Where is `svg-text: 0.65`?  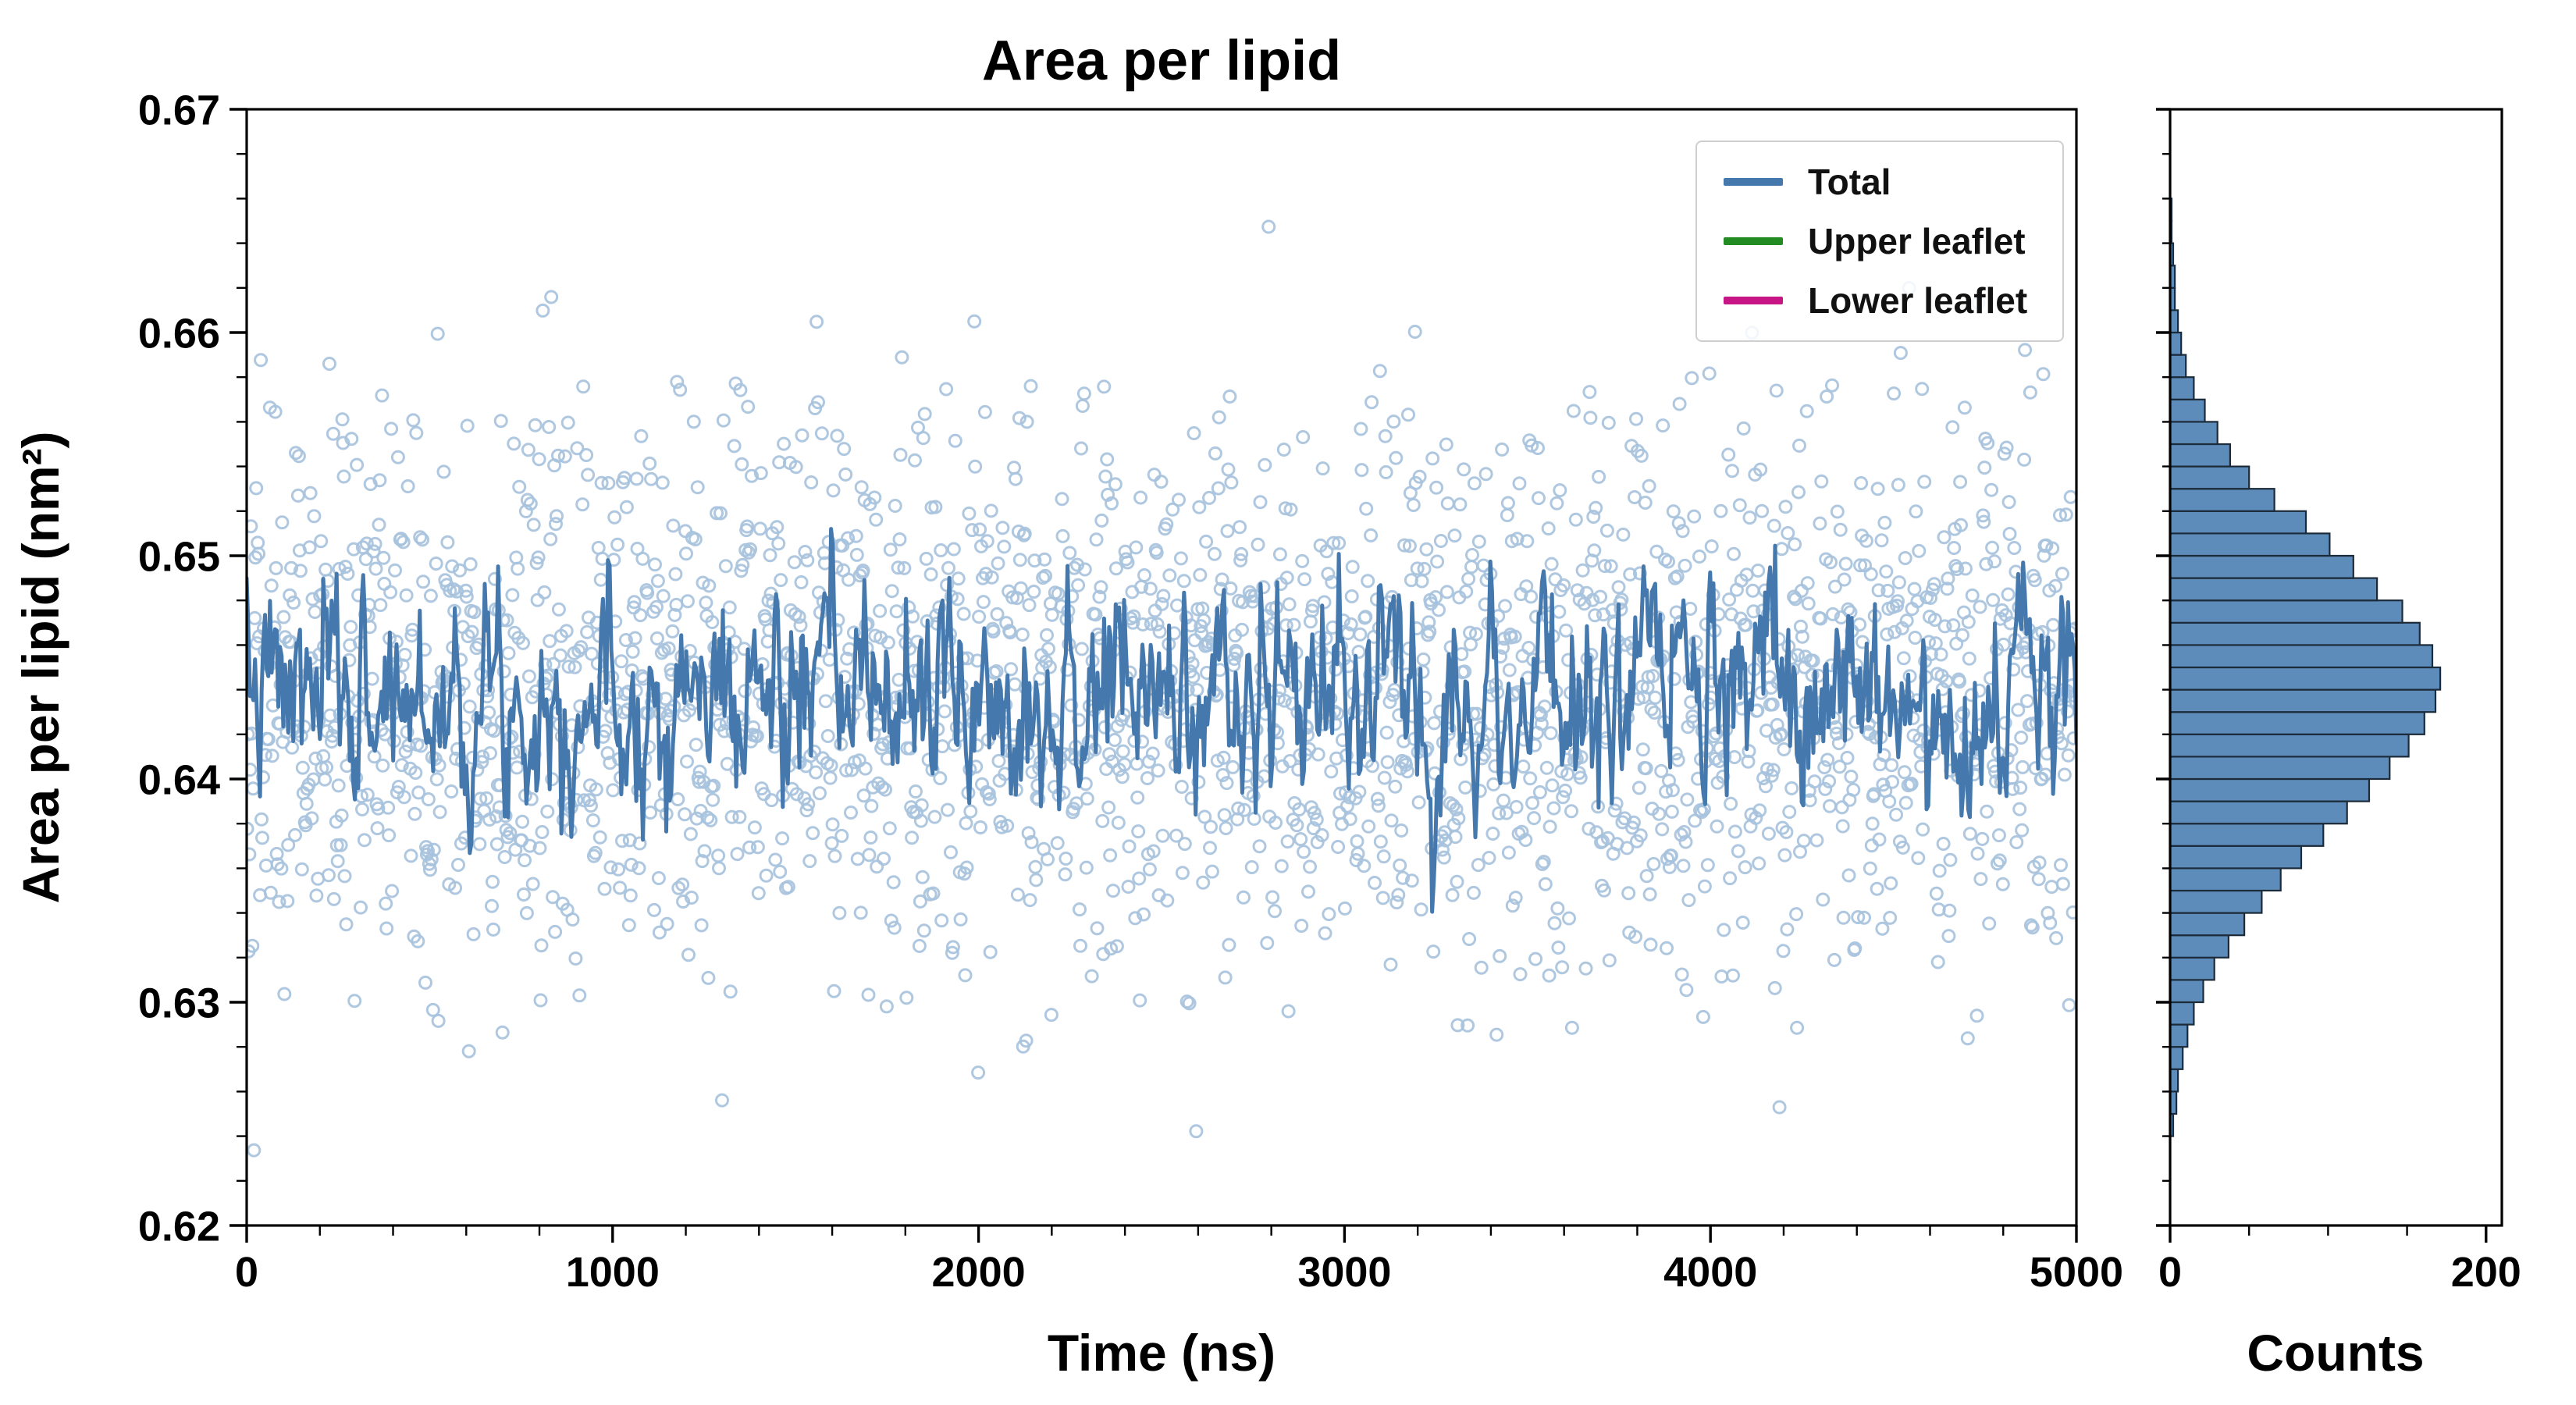 svg-text: 0.65 is located at coordinates (179, 556).